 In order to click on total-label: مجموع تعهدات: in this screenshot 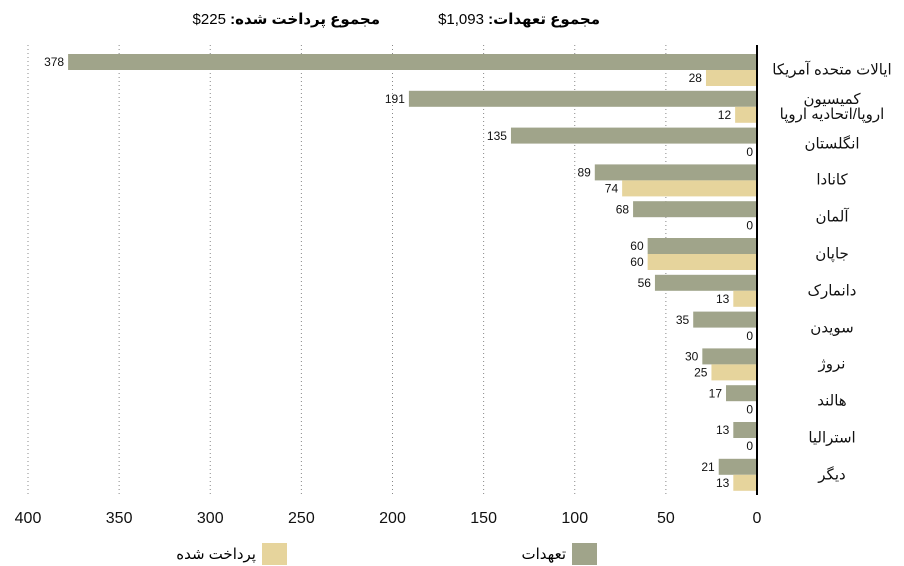, I will do `click(544, 19)`.